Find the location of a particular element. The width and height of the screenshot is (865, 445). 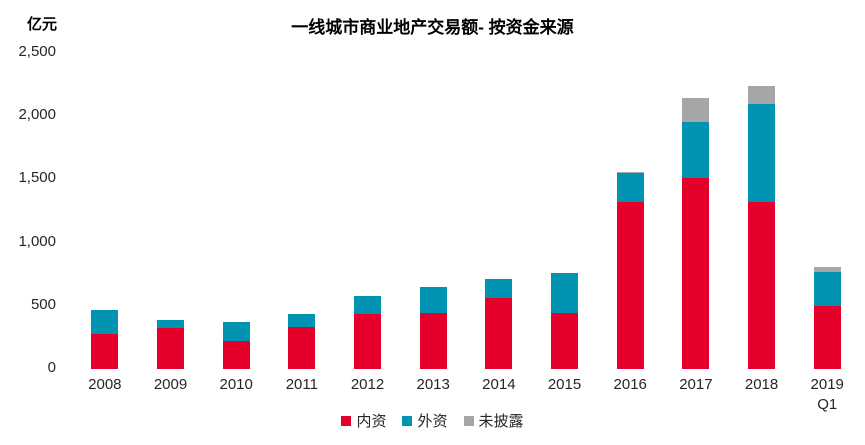

y-tick-label: 2,000 is located at coordinates (37, 115).